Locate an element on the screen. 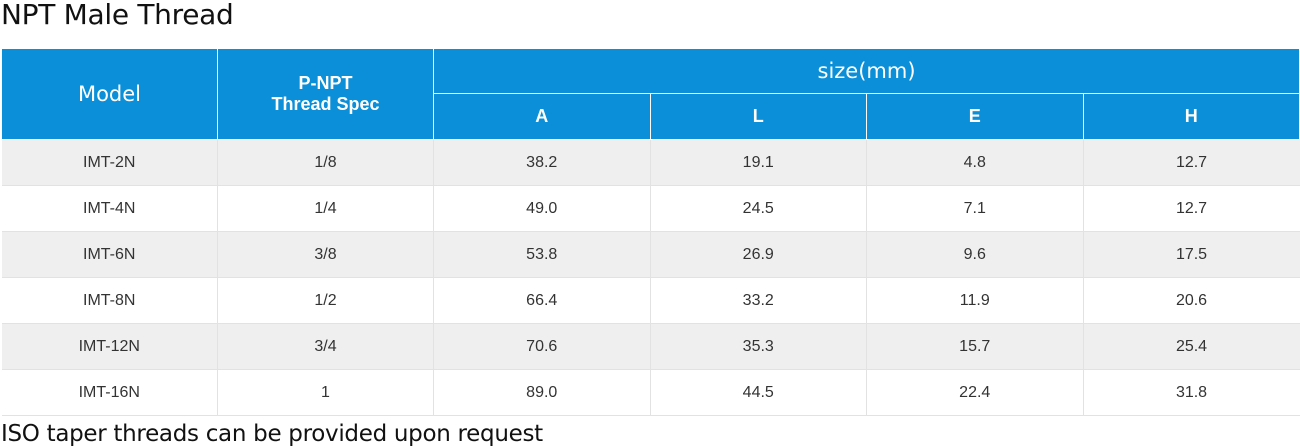 Image resolution: width=1300 pixels, height=448 pixels. cell-h: 20.6 is located at coordinates (1191, 300).